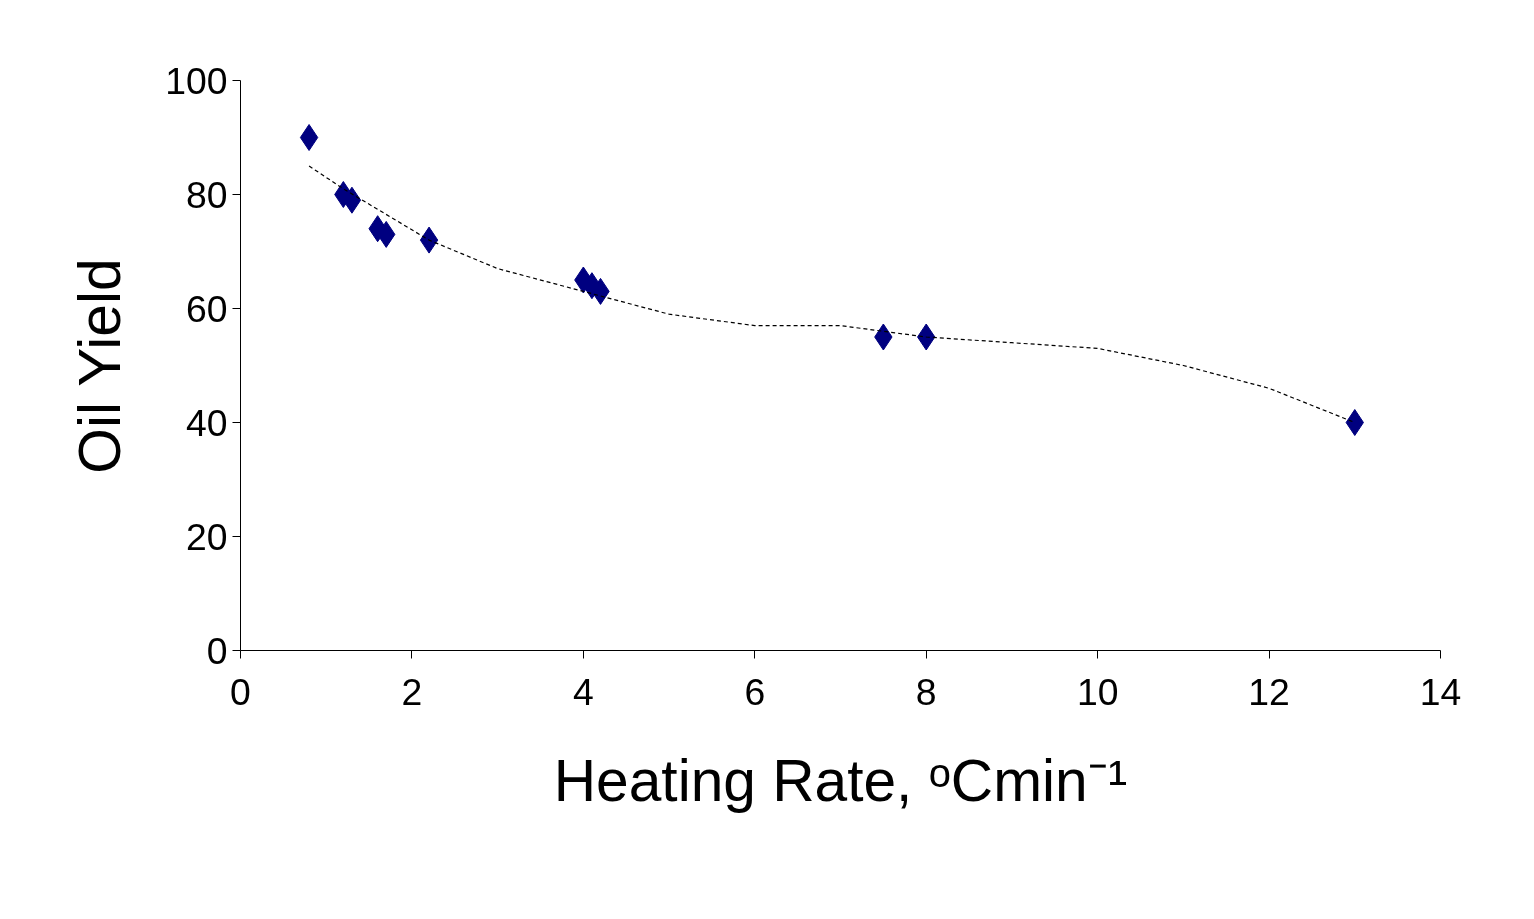 The height and width of the screenshot is (919, 1534). What do you see at coordinates (206, 422) in the screenshot?
I see `y-tick-label: 40` at bounding box center [206, 422].